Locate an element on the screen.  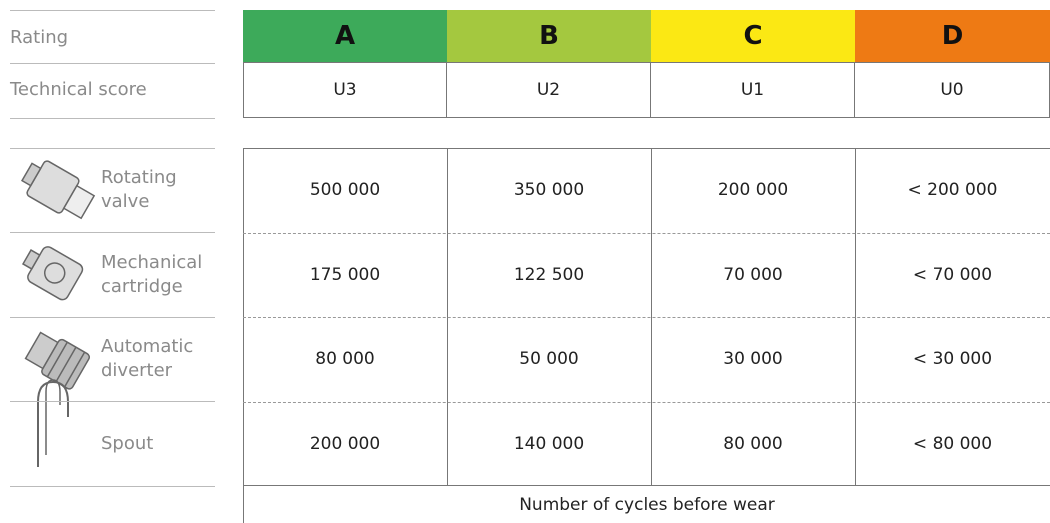
value-cell: 122 500 is located at coordinates (549, 274).